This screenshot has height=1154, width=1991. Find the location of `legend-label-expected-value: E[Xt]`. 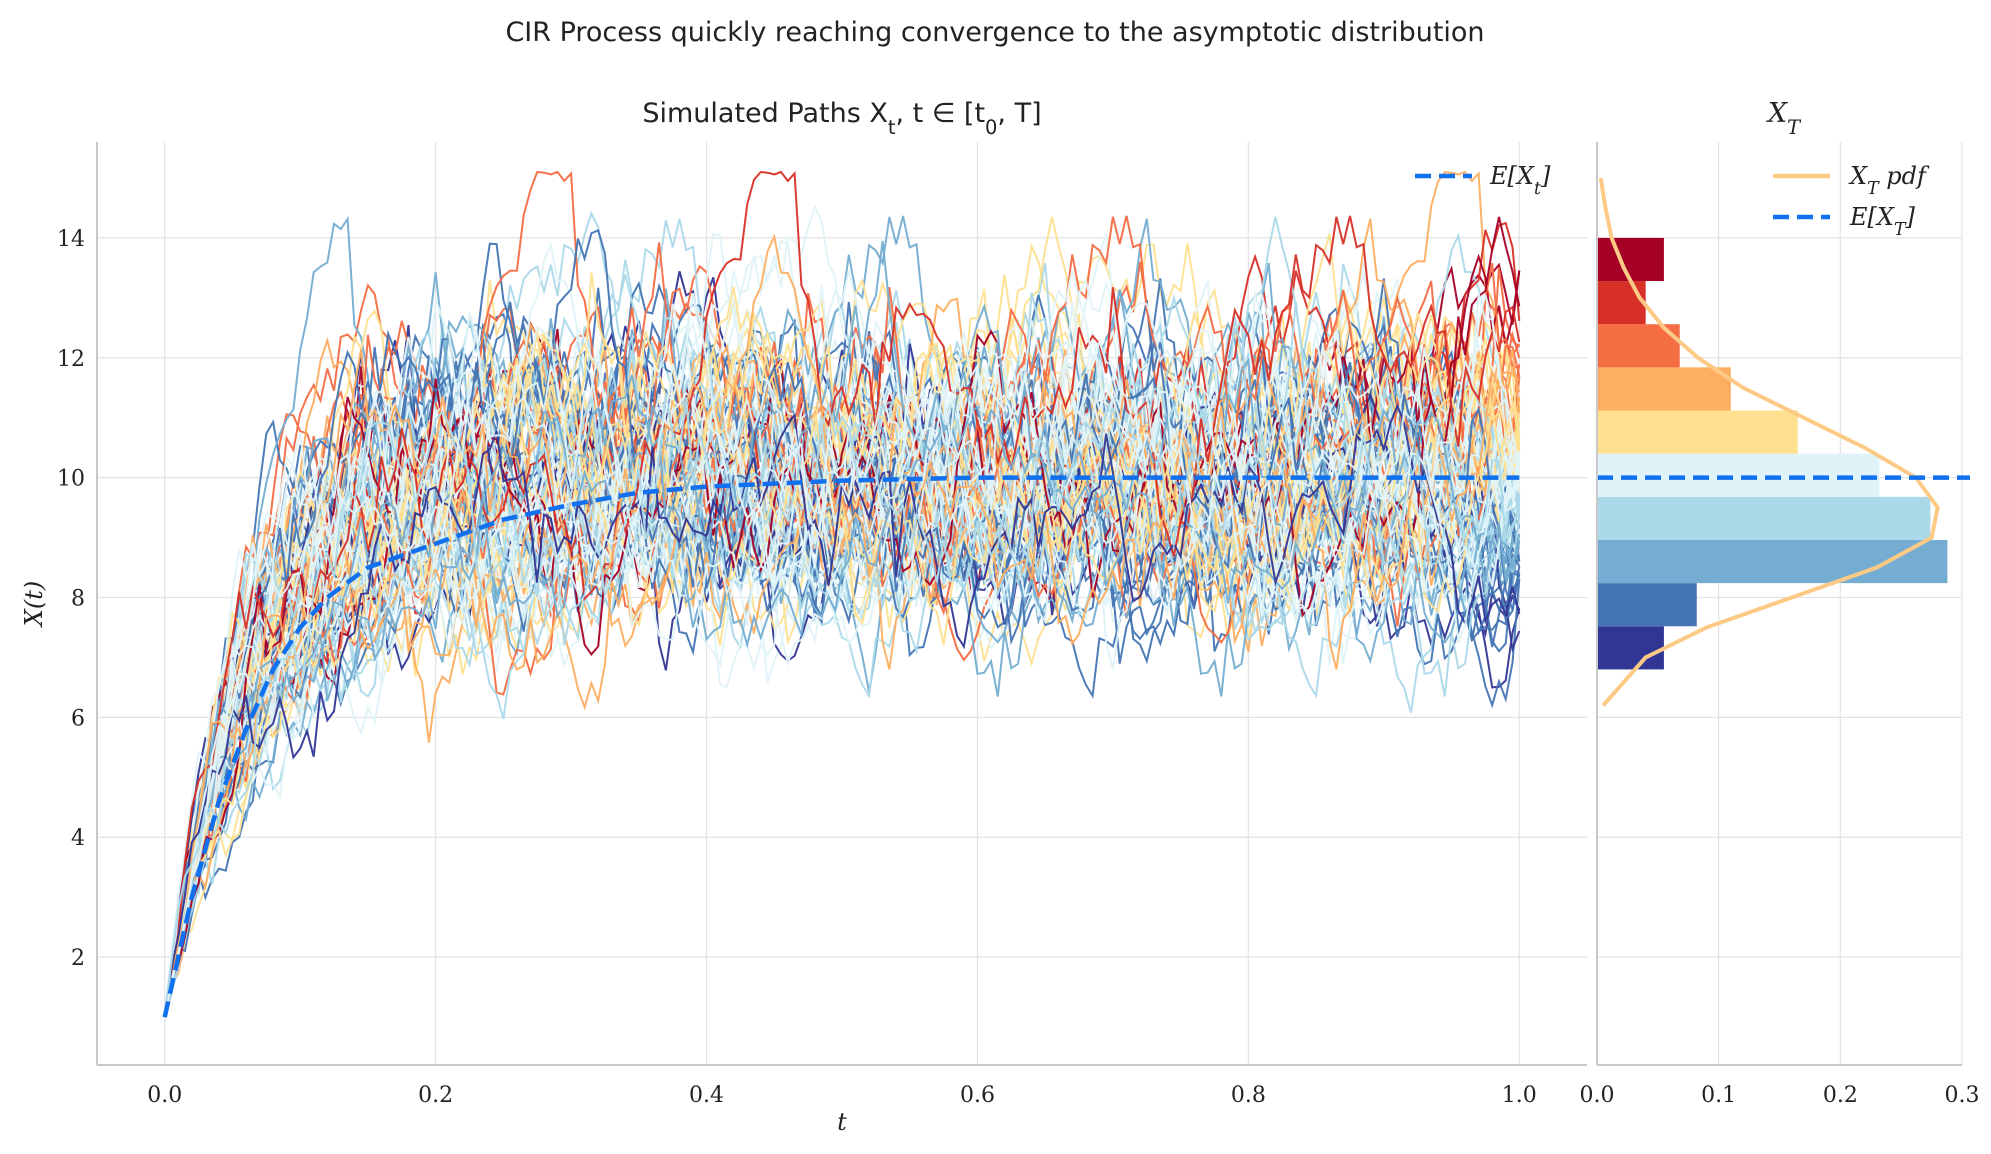

legend-label-expected-value: E[Xt] is located at coordinates (1520, 180).